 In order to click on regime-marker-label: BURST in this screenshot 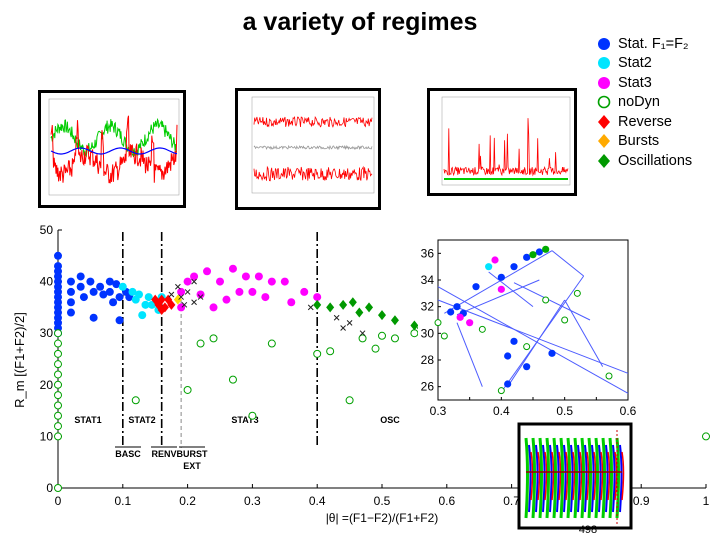, I will do `click(193, 454)`.